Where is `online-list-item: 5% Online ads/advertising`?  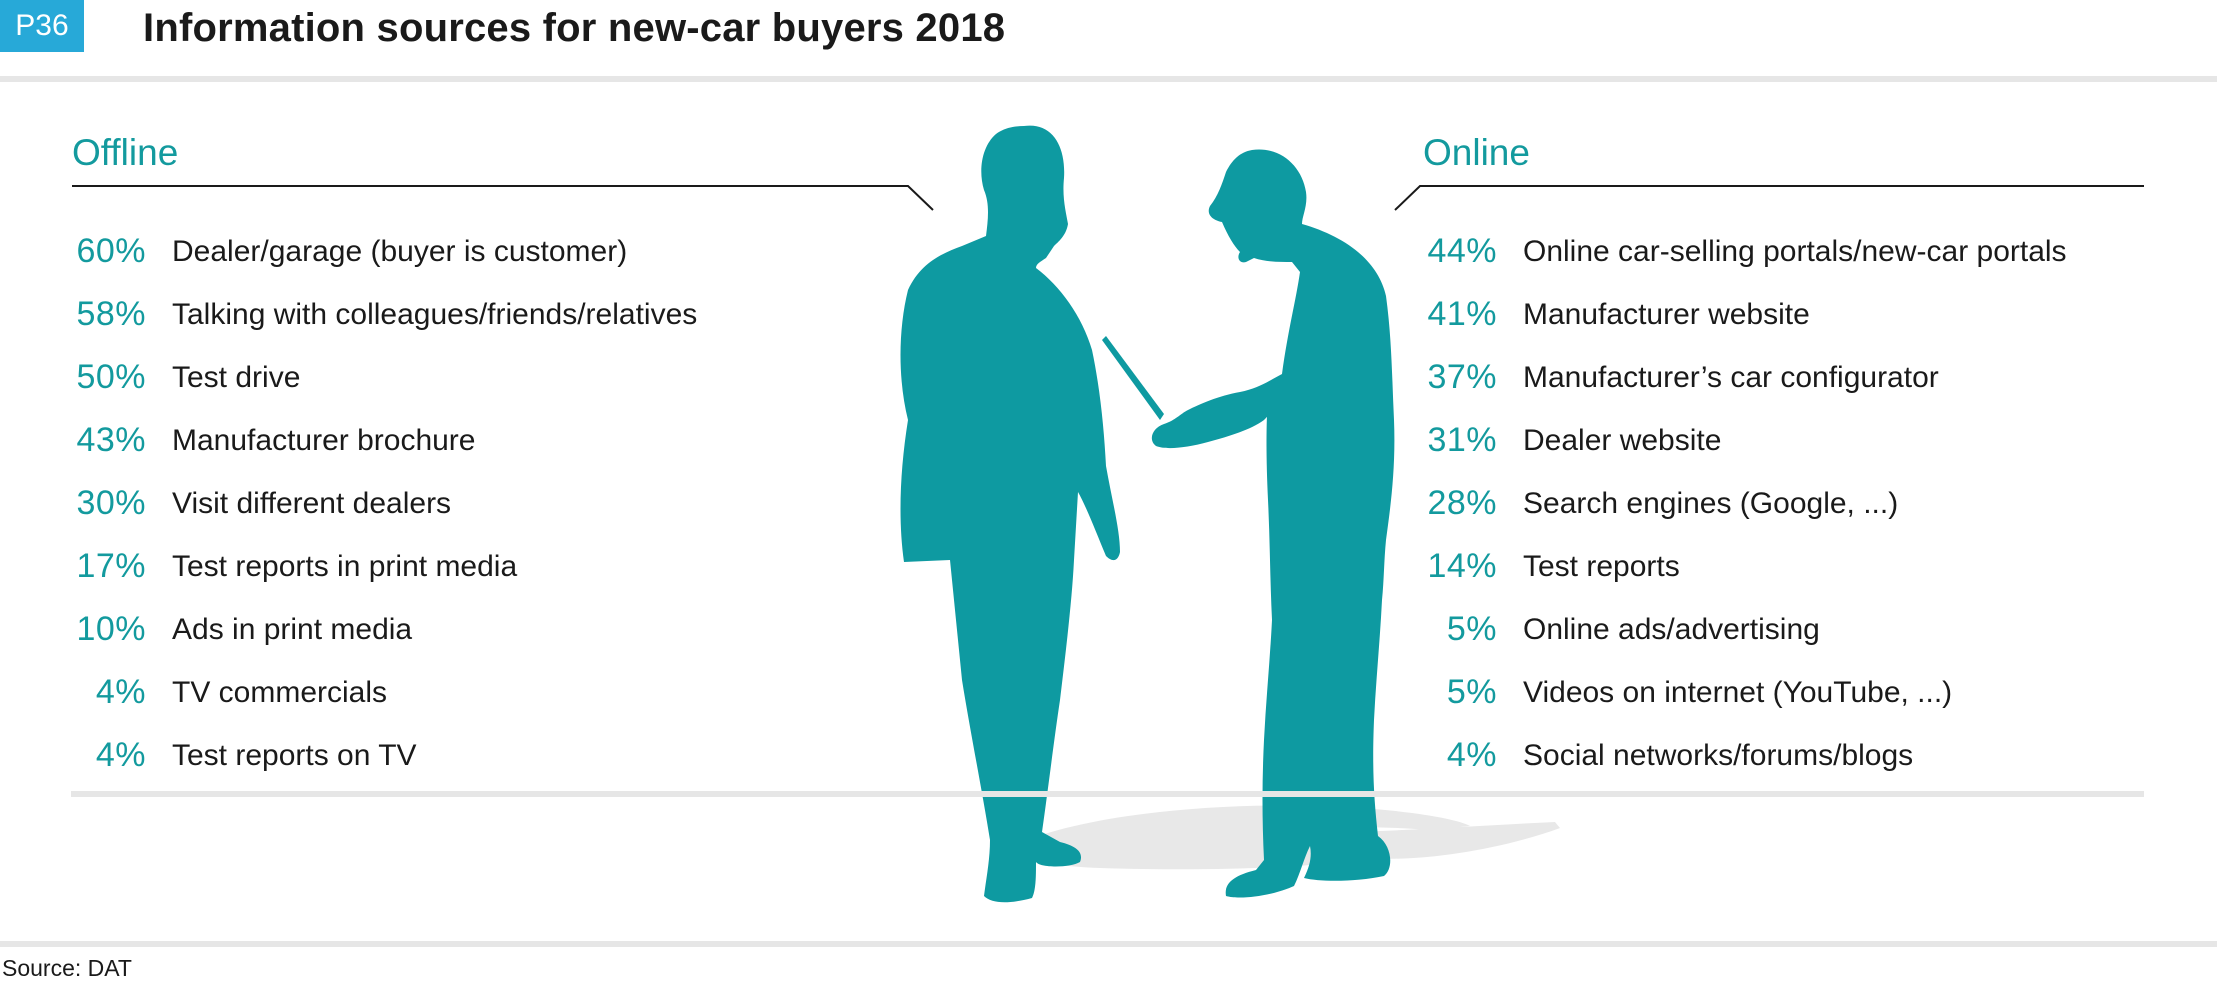 online-list-item: 5% Online ads/advertising is located at coordinates (1745, 629).